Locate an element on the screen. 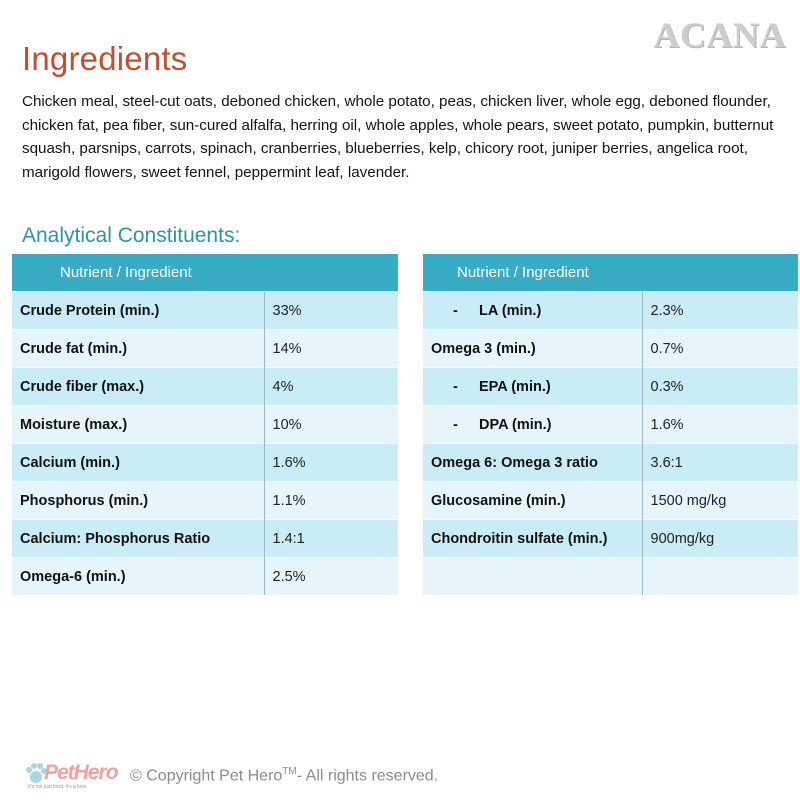 This screenshot has width=800, height=800. table-row: - LA (min.) 2.3% is located at coordinates (610, 310).